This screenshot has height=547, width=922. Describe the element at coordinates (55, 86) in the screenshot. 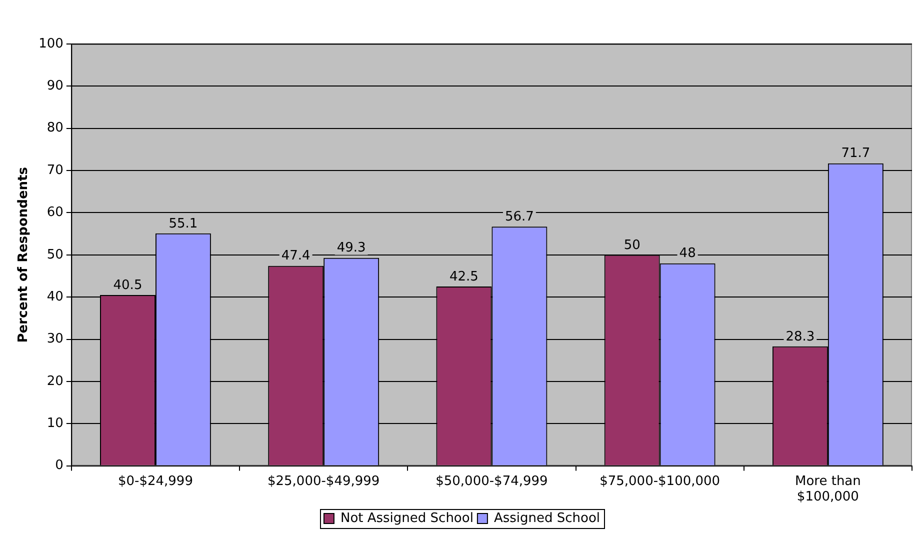

I see `y-tick-label: 90` at that location.